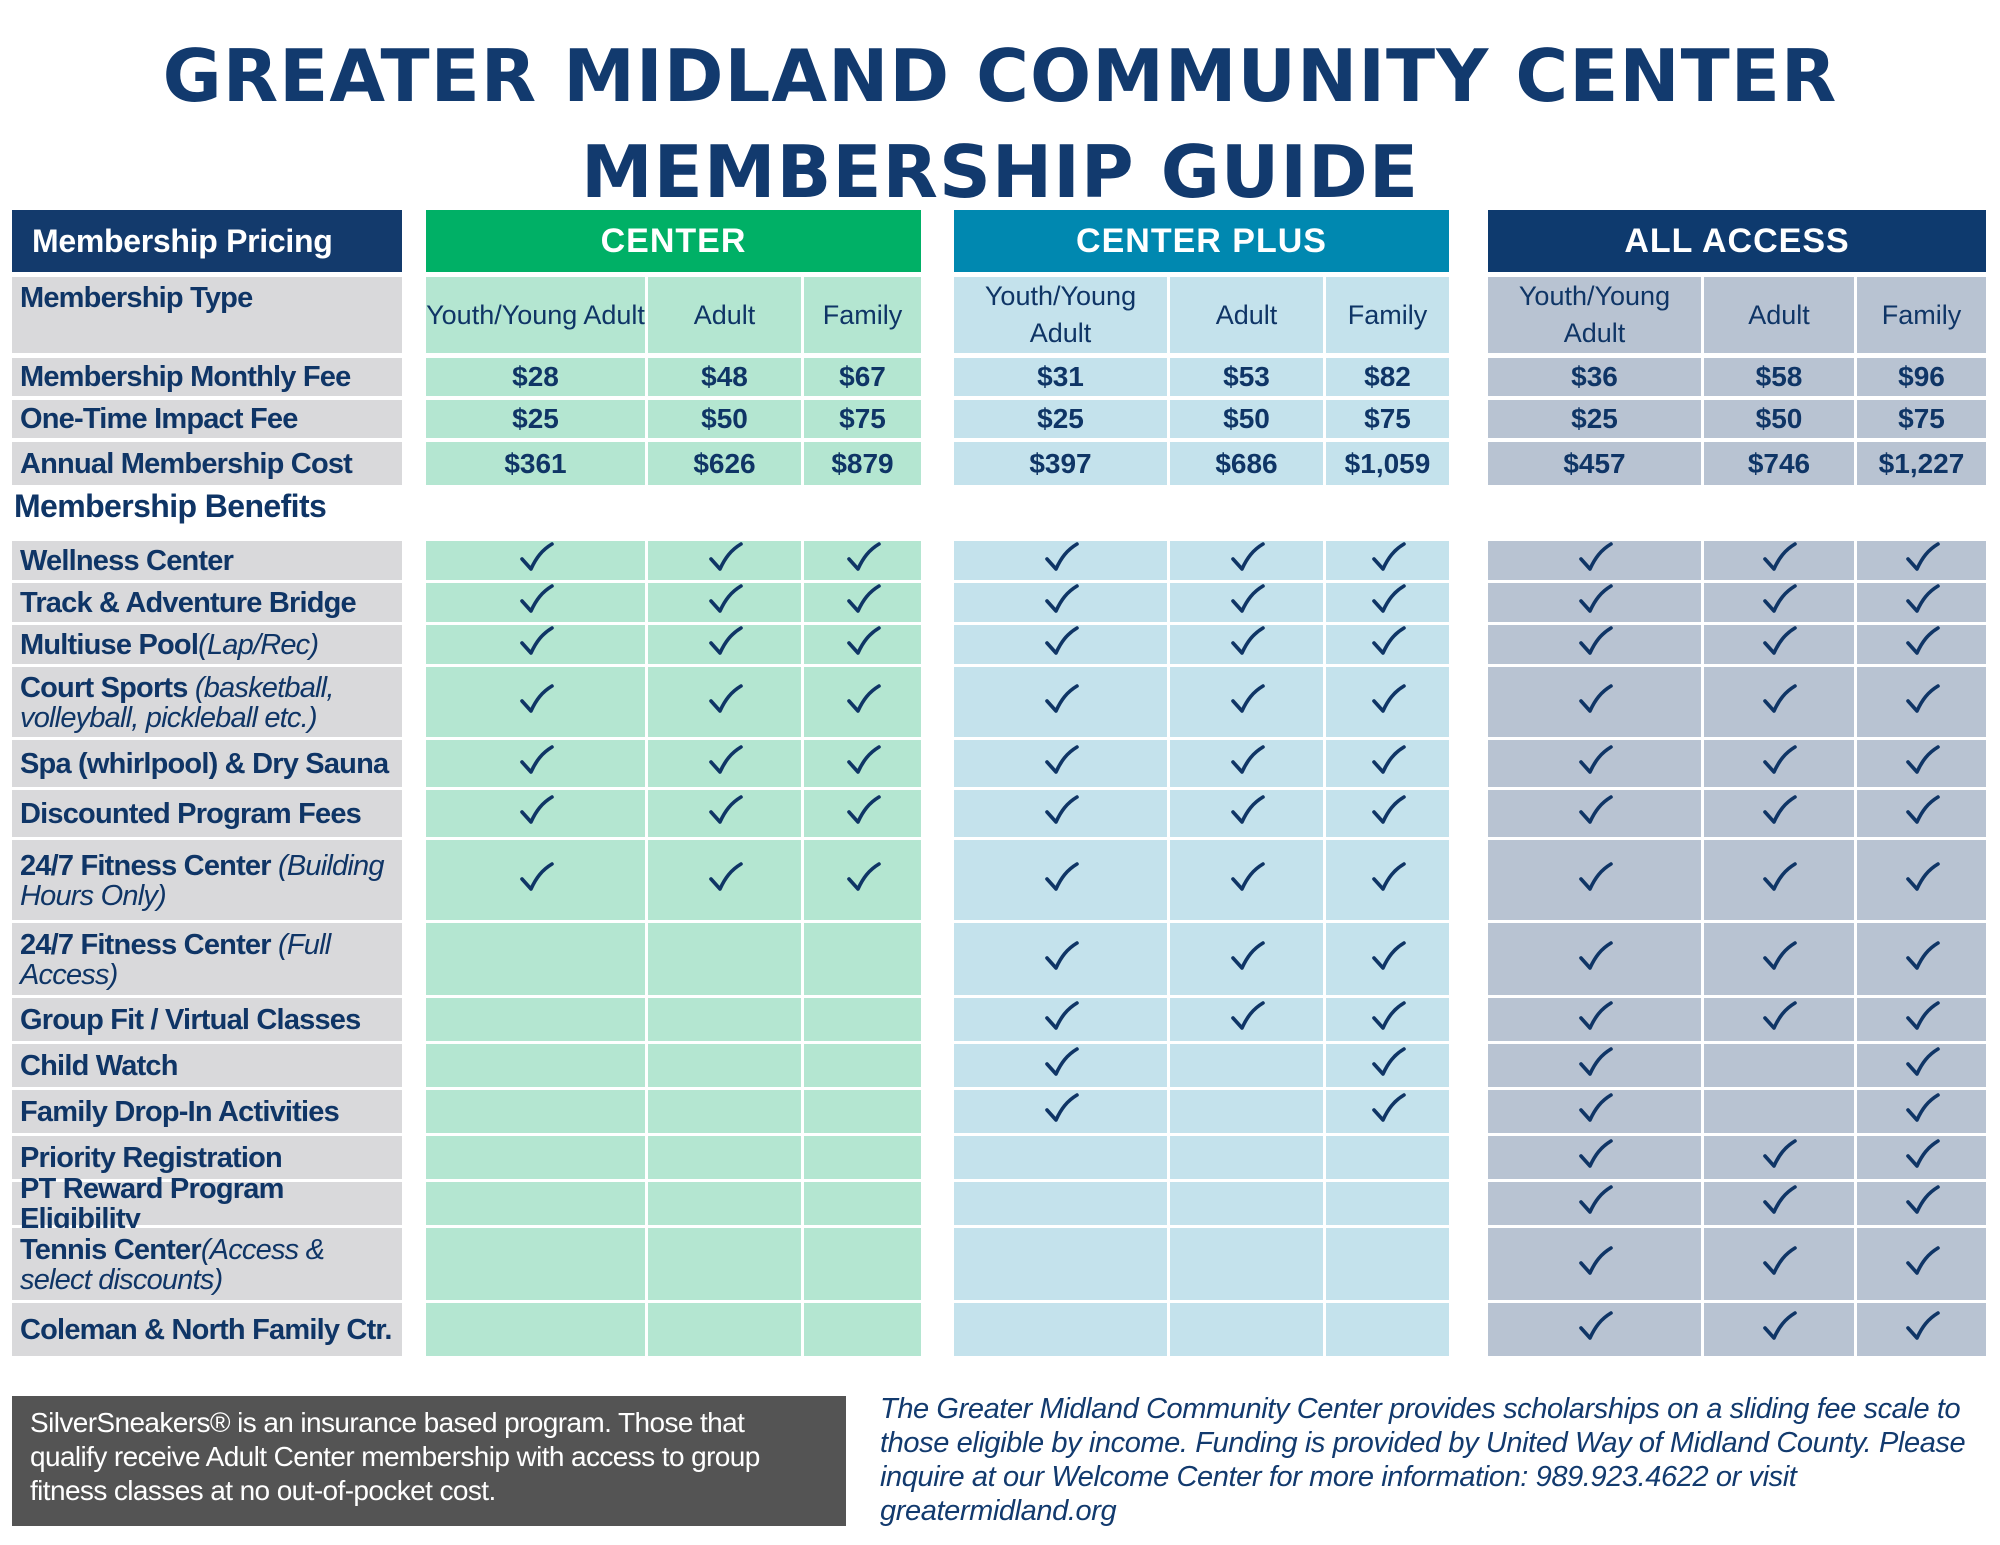  I want to click on benefit-label: Tennis Center(Access & select discounts), so click(207, 1264).